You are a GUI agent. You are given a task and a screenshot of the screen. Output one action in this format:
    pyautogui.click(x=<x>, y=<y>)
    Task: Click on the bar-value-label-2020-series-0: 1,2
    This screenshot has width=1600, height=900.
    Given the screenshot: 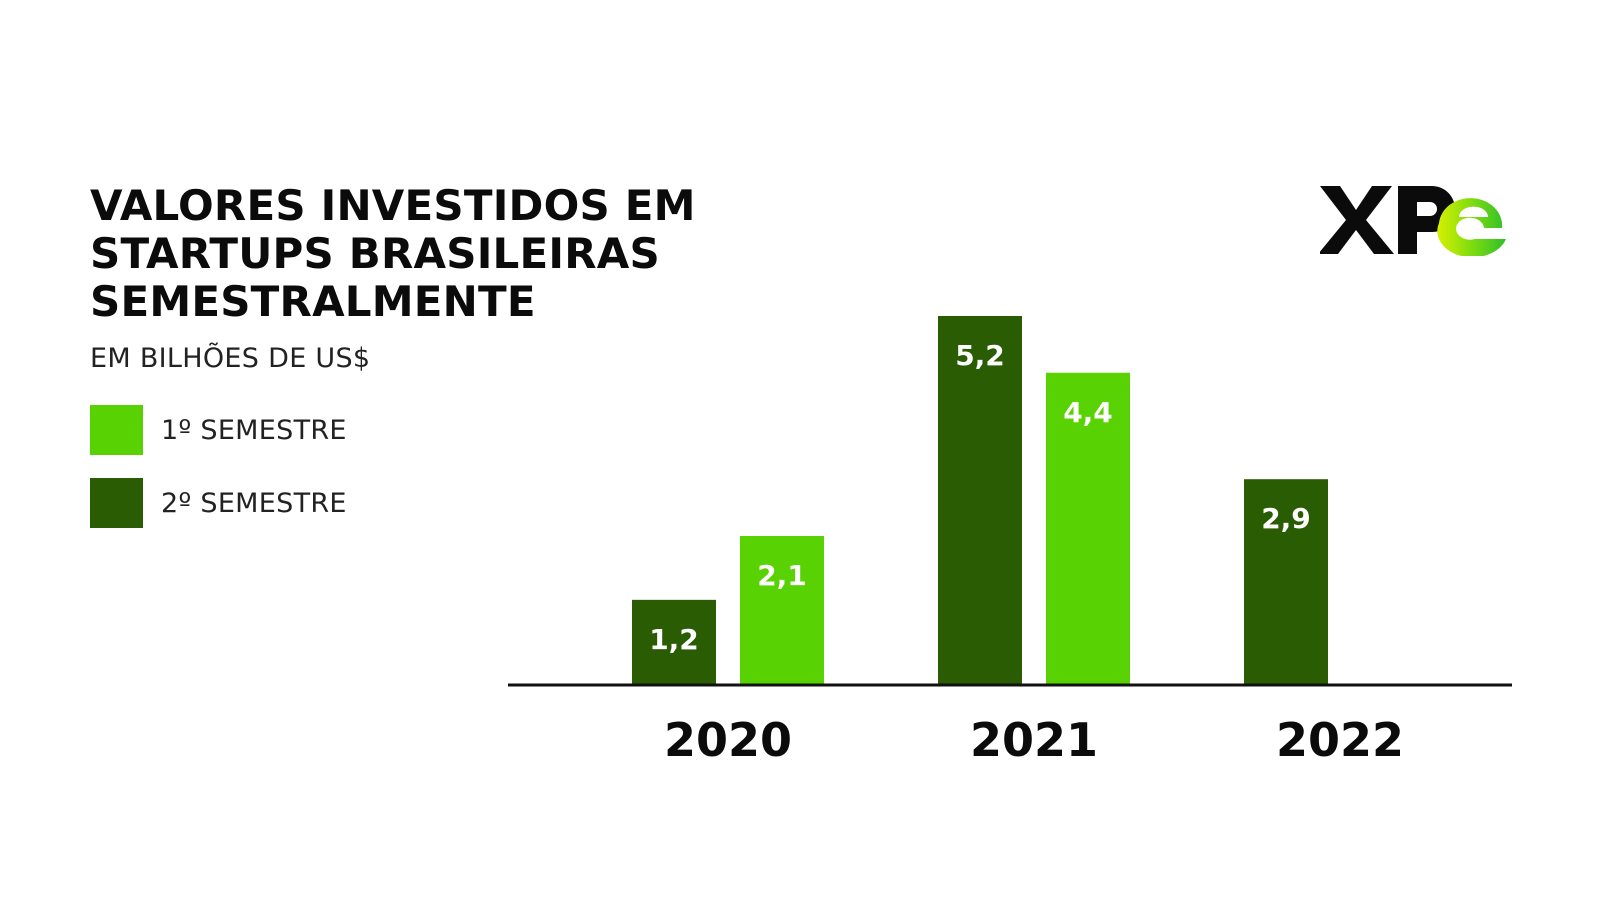 What is the action you would take?
    pyautogui.click(x=674, y=639)
    